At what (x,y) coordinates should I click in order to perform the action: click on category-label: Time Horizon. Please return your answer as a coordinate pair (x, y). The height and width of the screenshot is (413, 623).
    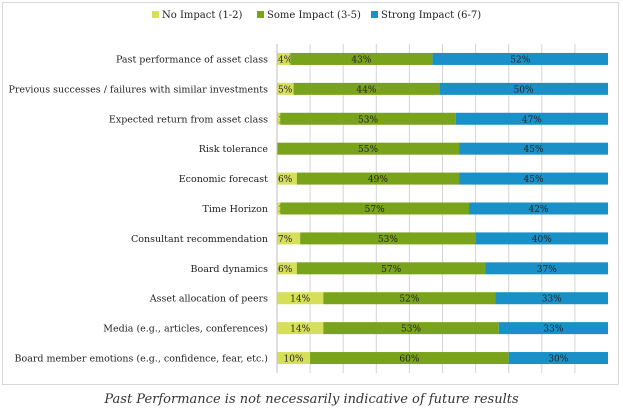
    Looking at the image, I should click on (235, 209).